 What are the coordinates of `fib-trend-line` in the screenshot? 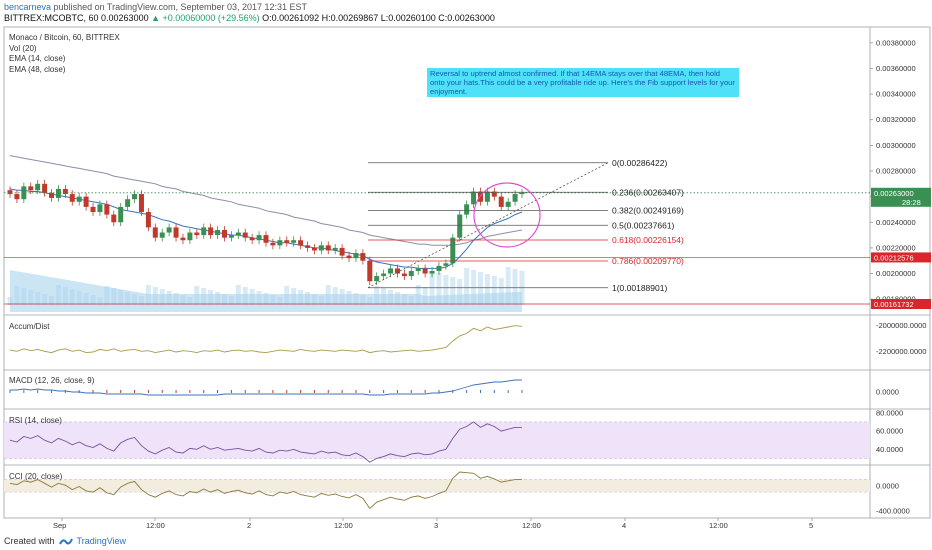 It's located at (488, 225).